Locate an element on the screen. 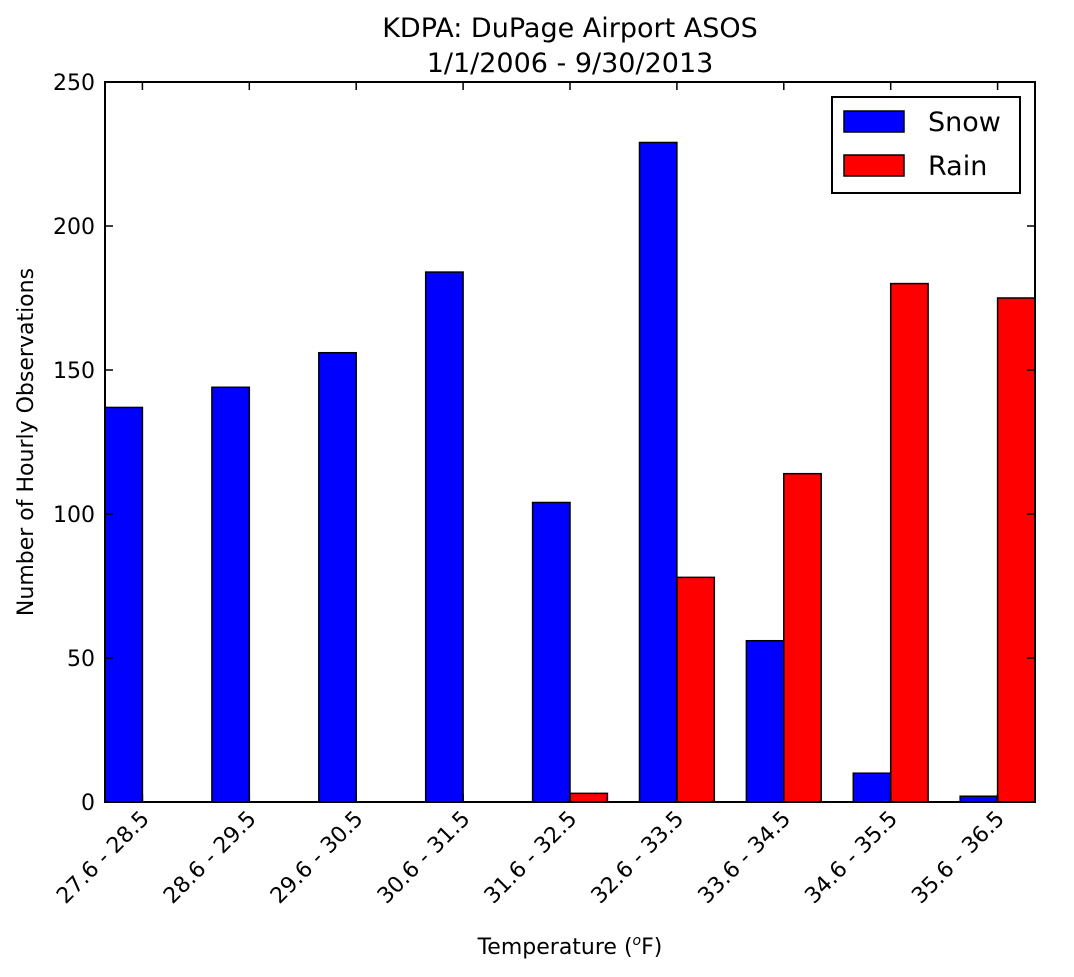 The image size is (1074, 977). y-axis-label: Number of Hourly Observations is located at coordinates (26, 442).